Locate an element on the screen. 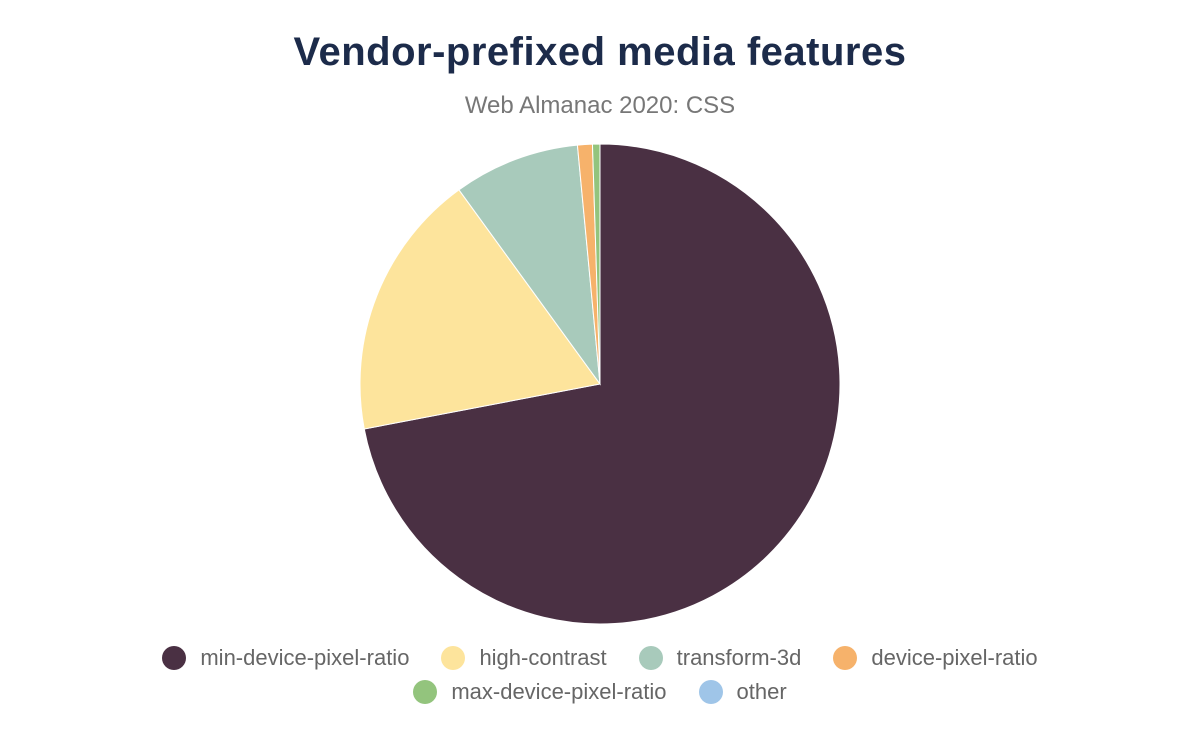  legend-item: high-contrast is located at coordinates (524, 658).